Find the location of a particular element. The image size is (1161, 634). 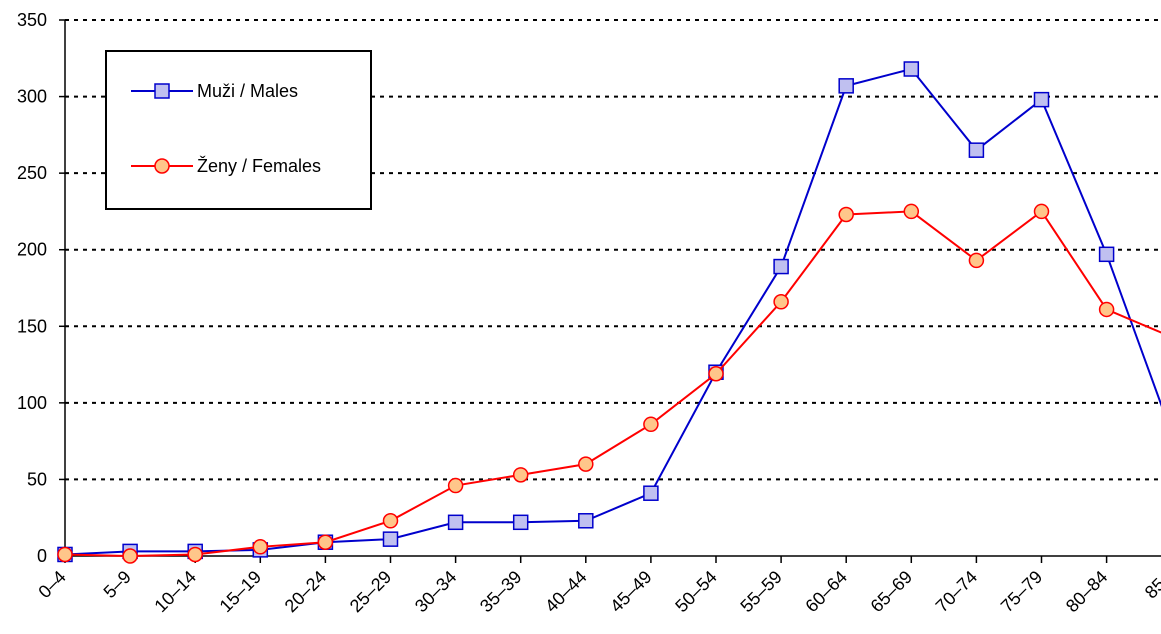

y-tick-label: 100 is located at coordinates (32, 403).